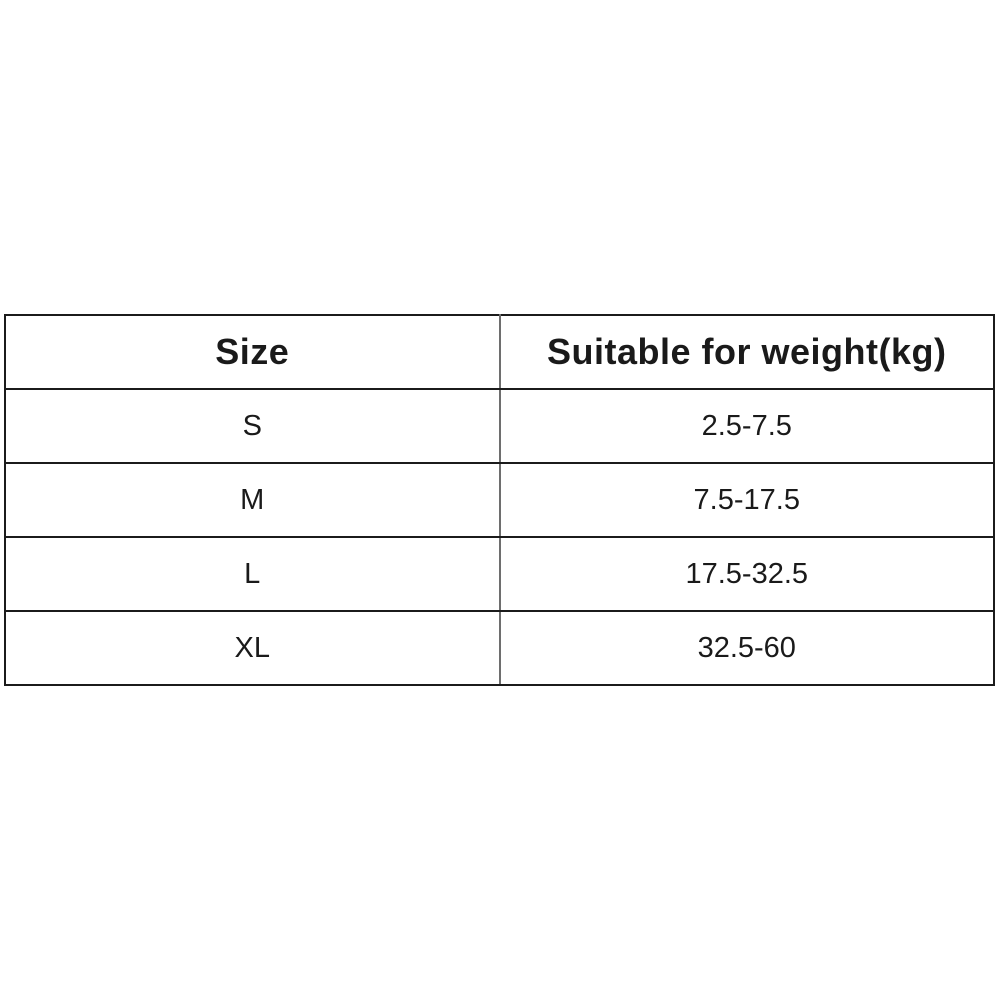 This screenshot has height=1000, width=1000. Describe the element at coordinates (253, 426) in the screenshot. I see `size-cell: S` at that location.